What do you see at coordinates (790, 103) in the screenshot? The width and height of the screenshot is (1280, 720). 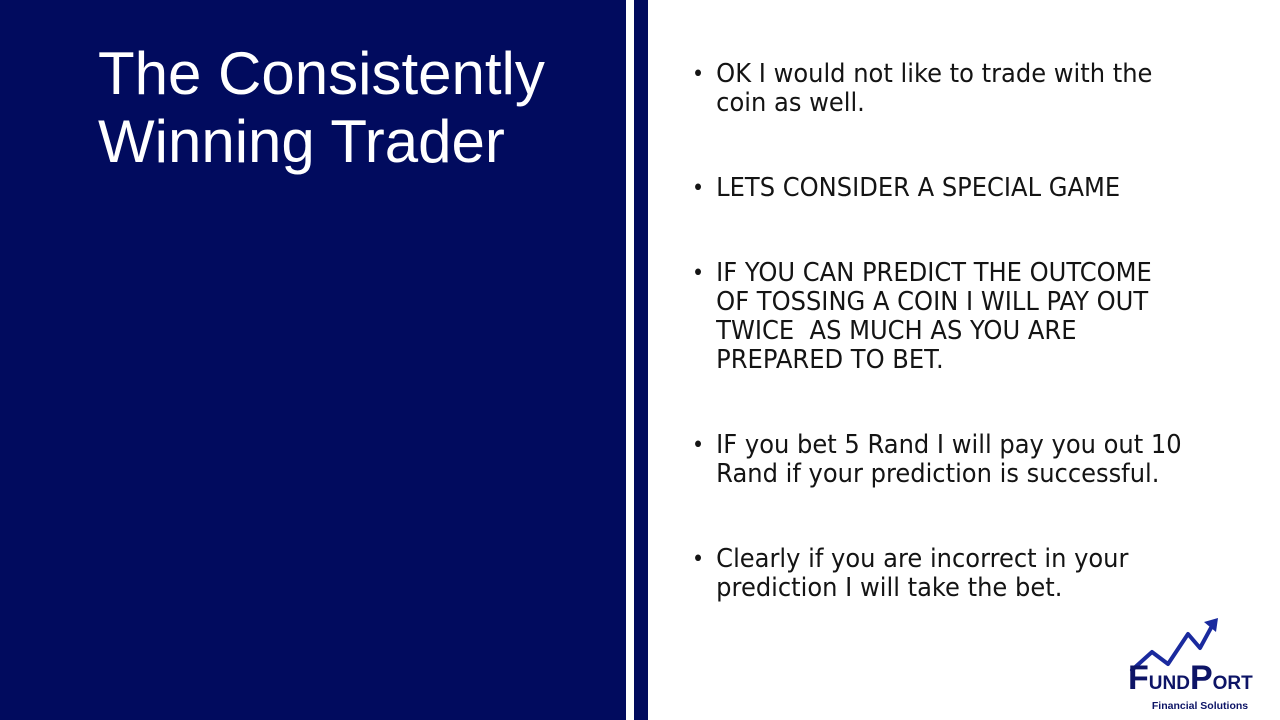 I see `bullet-text-line: coin as well.` at bounding box center [790, 103].